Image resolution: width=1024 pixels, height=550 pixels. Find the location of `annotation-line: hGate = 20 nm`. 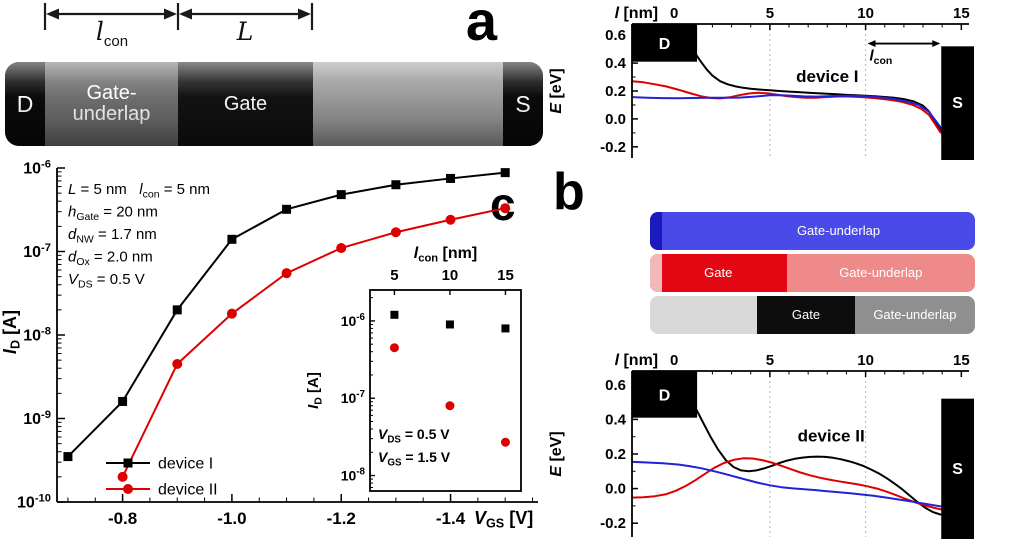

annotation-line: hGate = 20 nm is located at coordinates (113, 214).